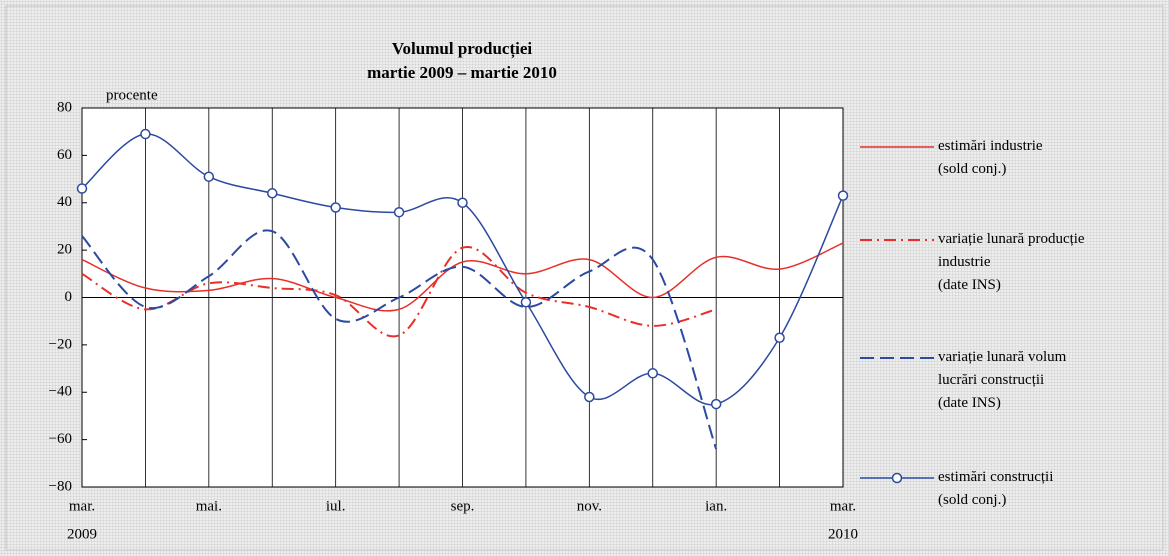  I want to click on chart-title: Volumul producției, so click(462, 49).